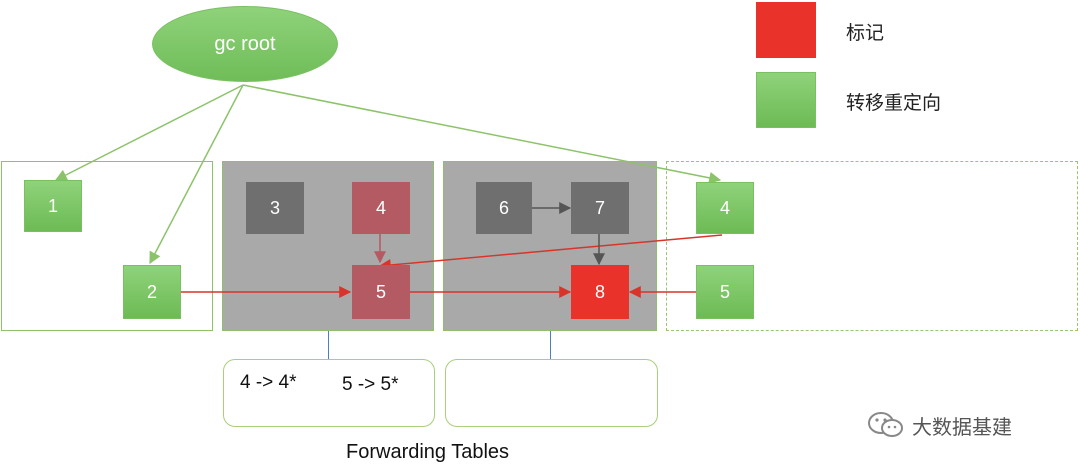 The width and height of the screenshot is (1080, 472). What do you see at coordinates (894, 103) in the screenshot?
I see `legend-relocate-label: 转移重定向` at bounding box center [894, 103].